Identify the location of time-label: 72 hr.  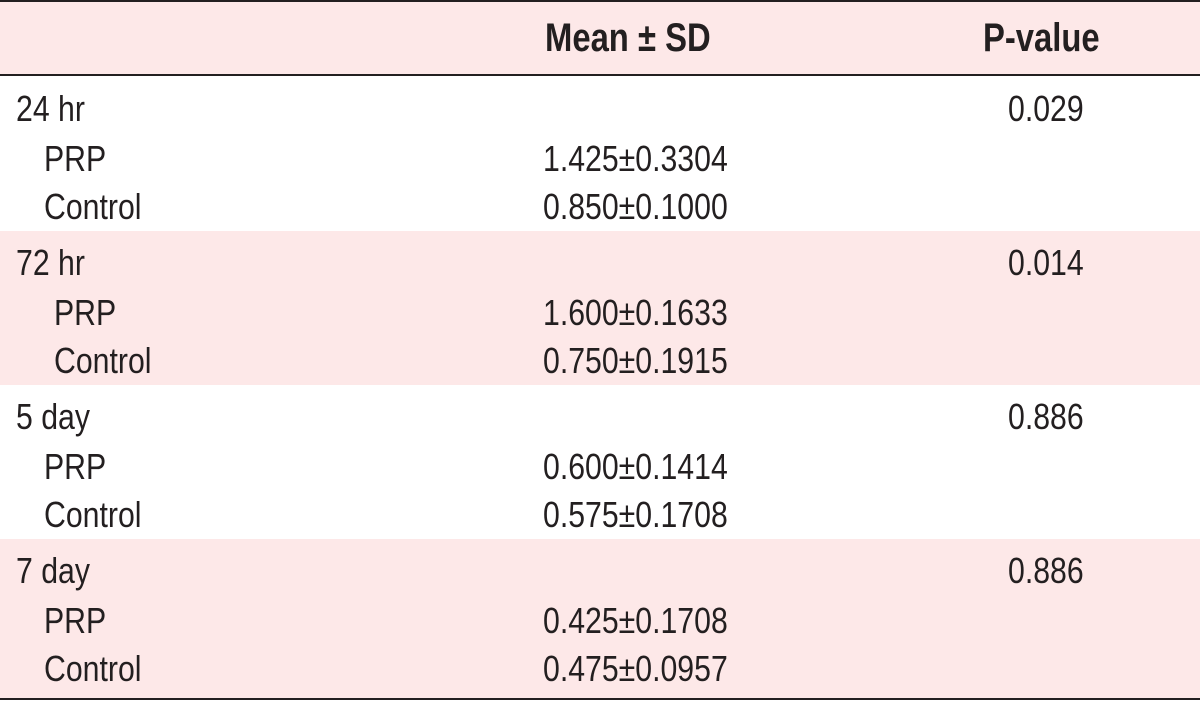
(50, 262).